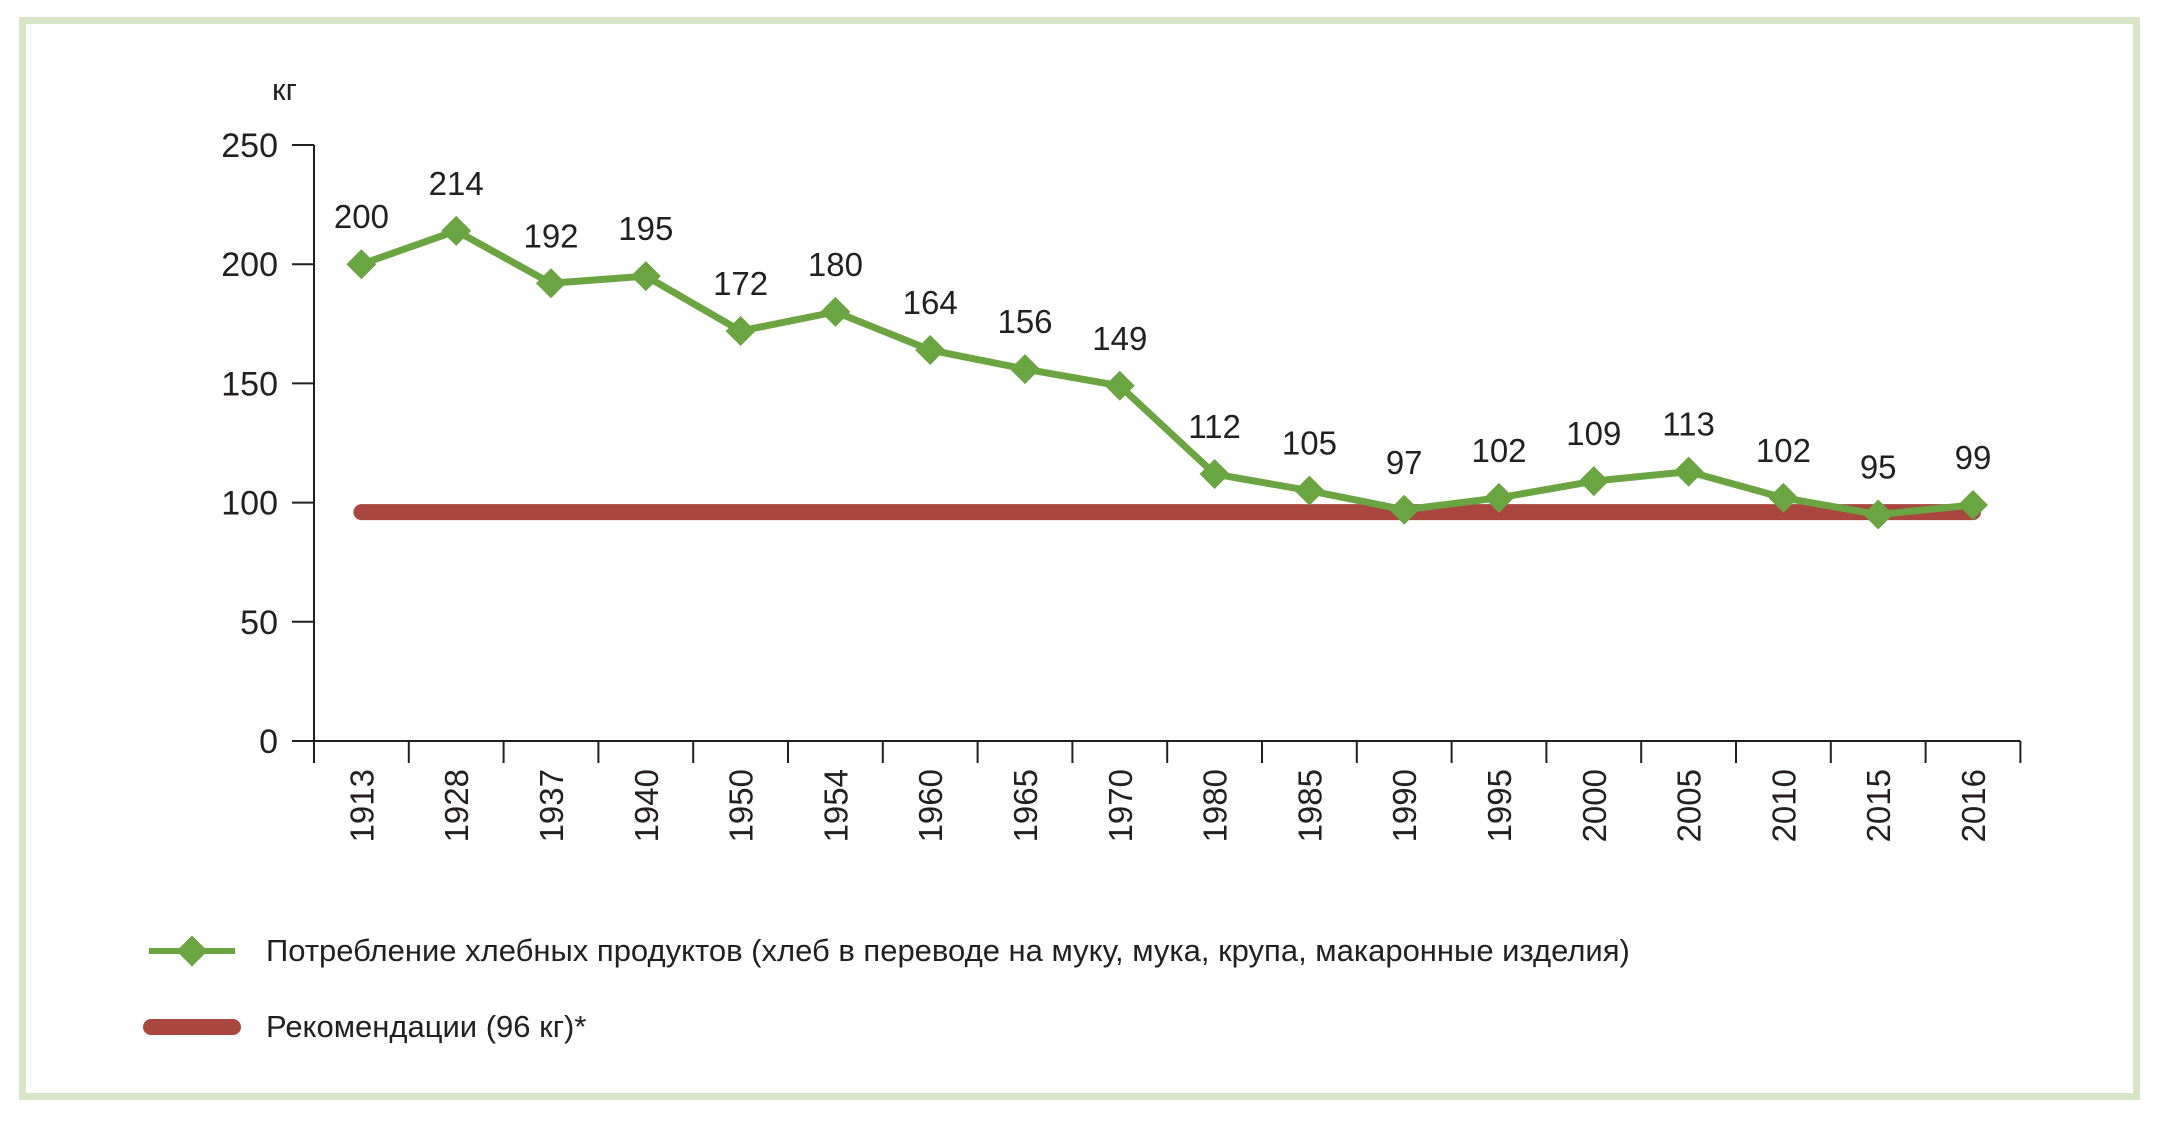  What do you see at coordinates (1594, 805) in the screenshot?
I see `x-tick-label: 2000` at bounding box center [1594, 805].